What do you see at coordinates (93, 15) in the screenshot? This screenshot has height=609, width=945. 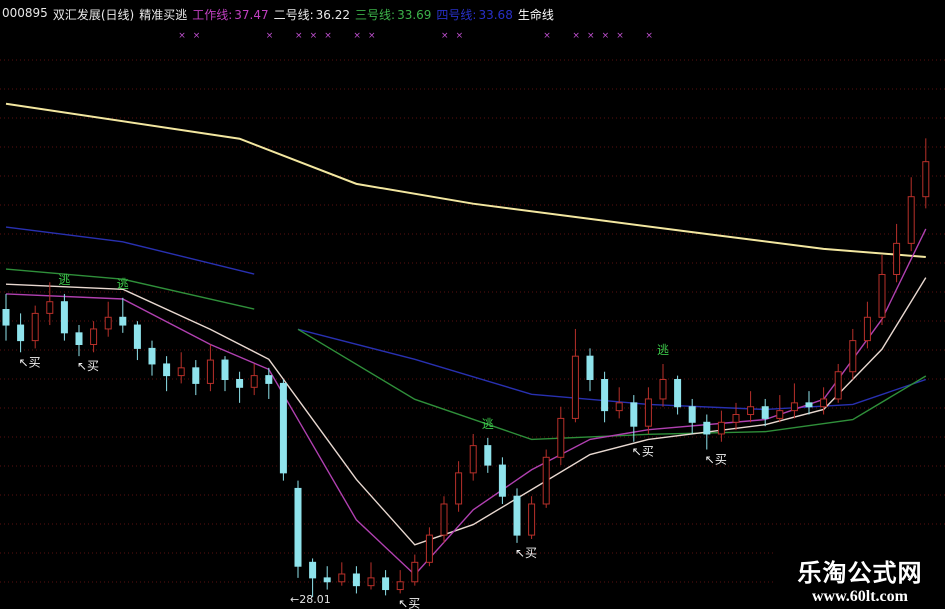 I see `stock-name: 双汇发展(日线)` at bounding box center [93, 15].